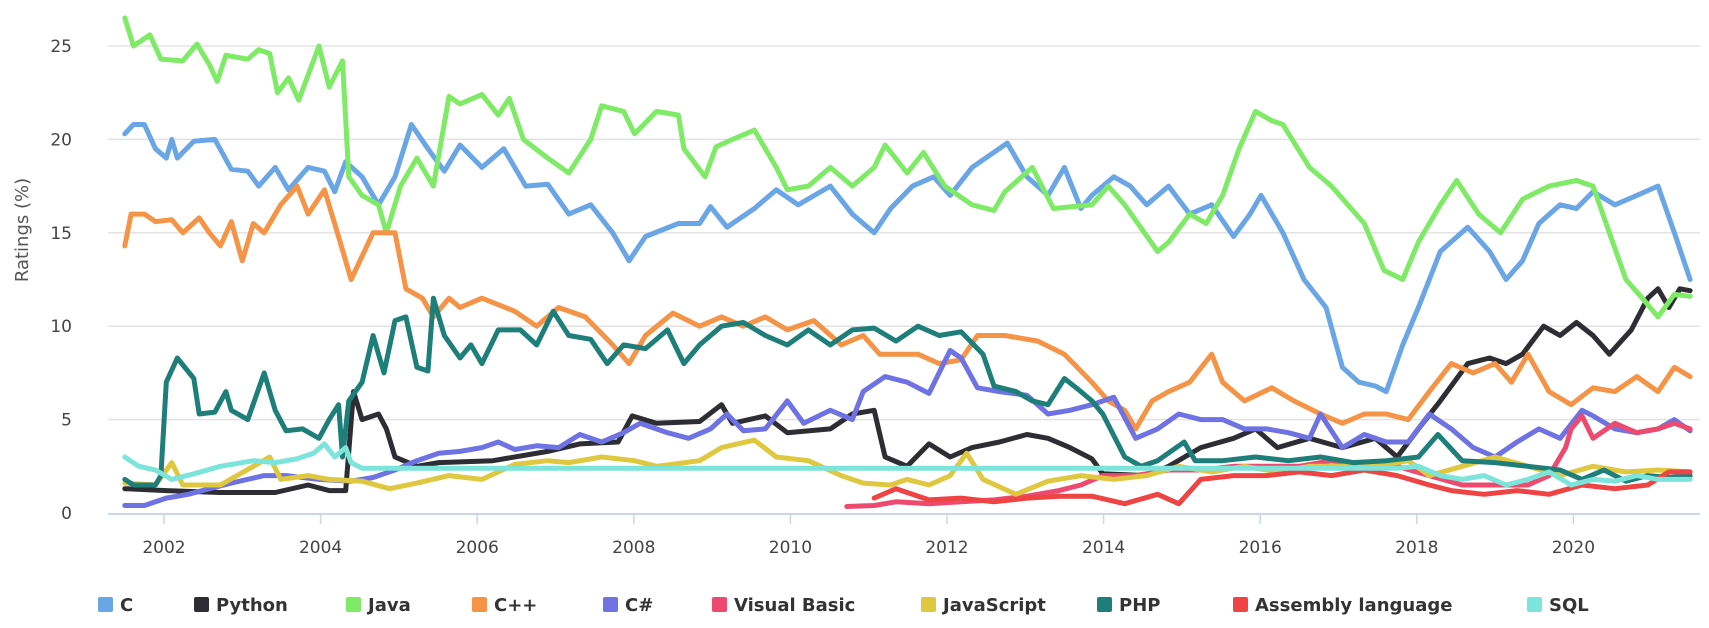 This screenshot has height=628, width=1709. What do you see at coordinates (1573, 548) in the screenshot?
I see `x-tick-label: 2020` at bounding box center [1573, 548].